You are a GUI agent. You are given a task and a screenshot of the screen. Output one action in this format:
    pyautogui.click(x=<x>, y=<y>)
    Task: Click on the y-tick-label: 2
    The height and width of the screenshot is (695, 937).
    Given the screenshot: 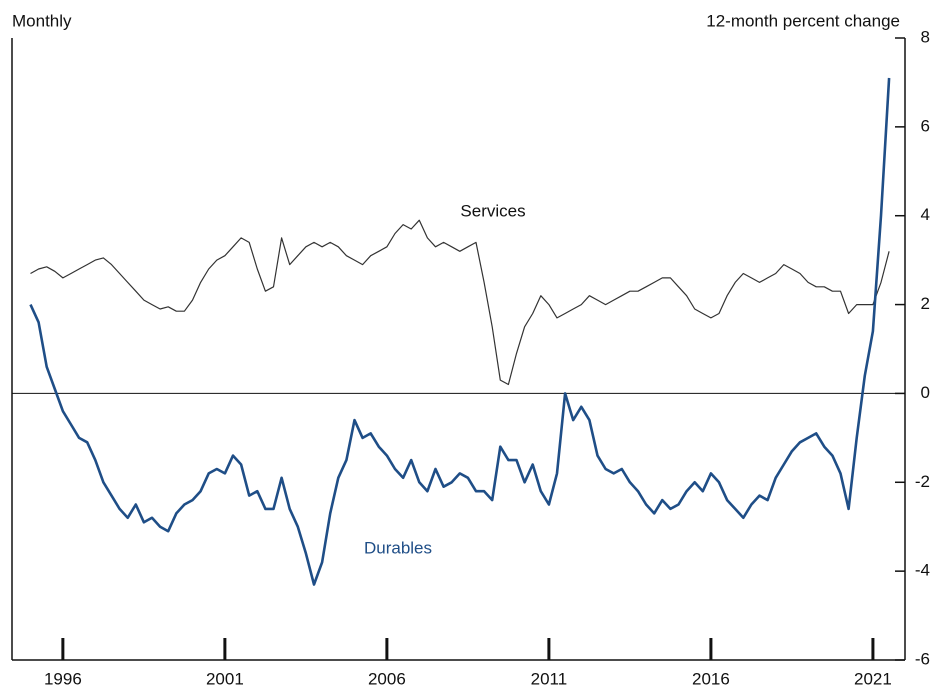 What is the action you would take?
    pyautogui.click(x=925, y=303)
    